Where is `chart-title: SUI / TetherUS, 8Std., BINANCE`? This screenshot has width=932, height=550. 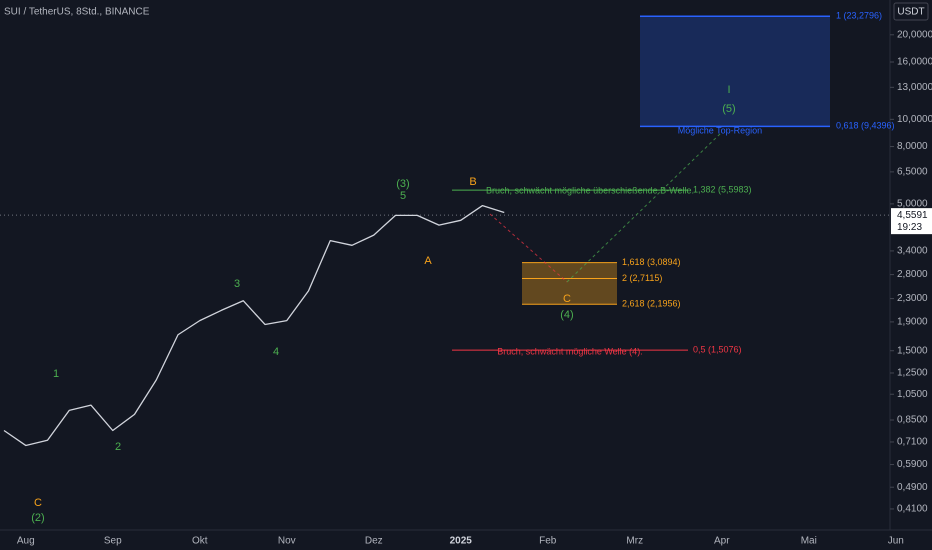 chart-title: SUI / TetherUS, 8Std., BINANCE is located at coordinates (77, 12).